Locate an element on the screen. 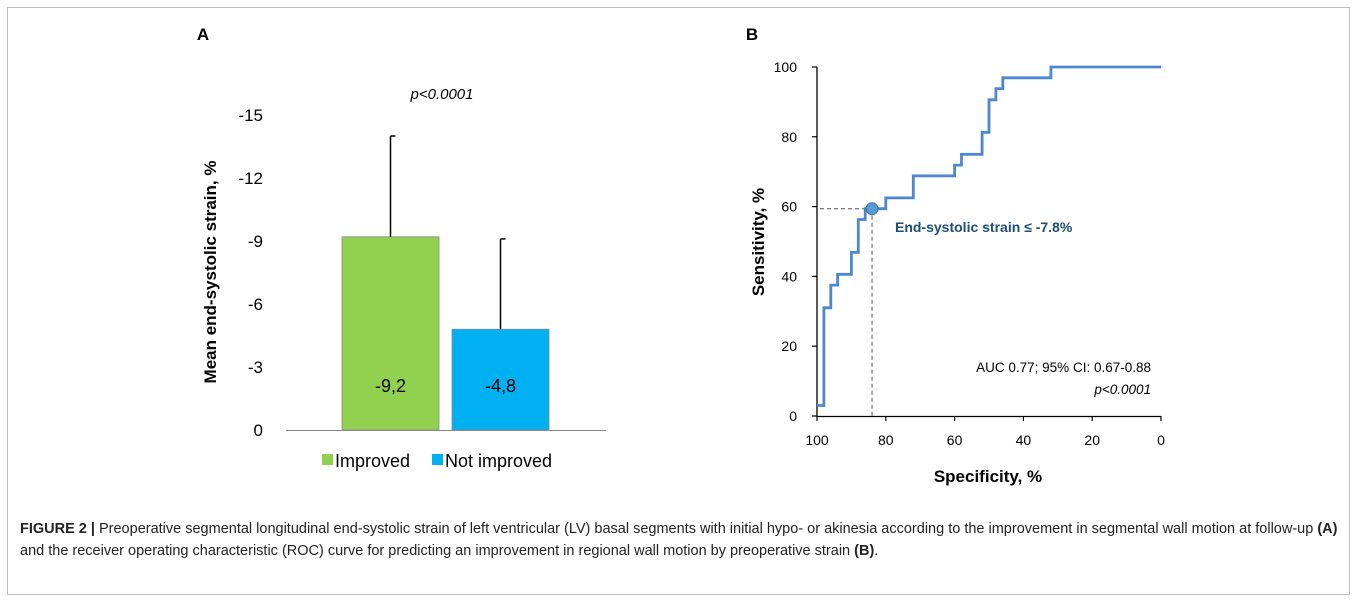  caption-figure-label: FIGURE 2 | is located at coordinates (57, 529).